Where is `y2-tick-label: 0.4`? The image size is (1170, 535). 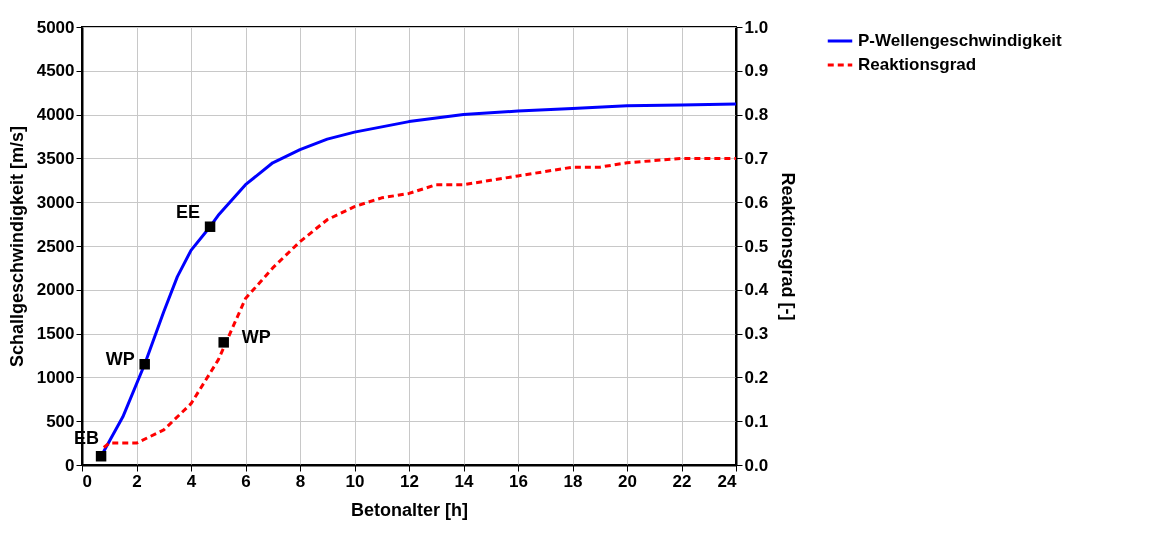 y2-tick-label: 0.4 is located at coordinates (756, 290).